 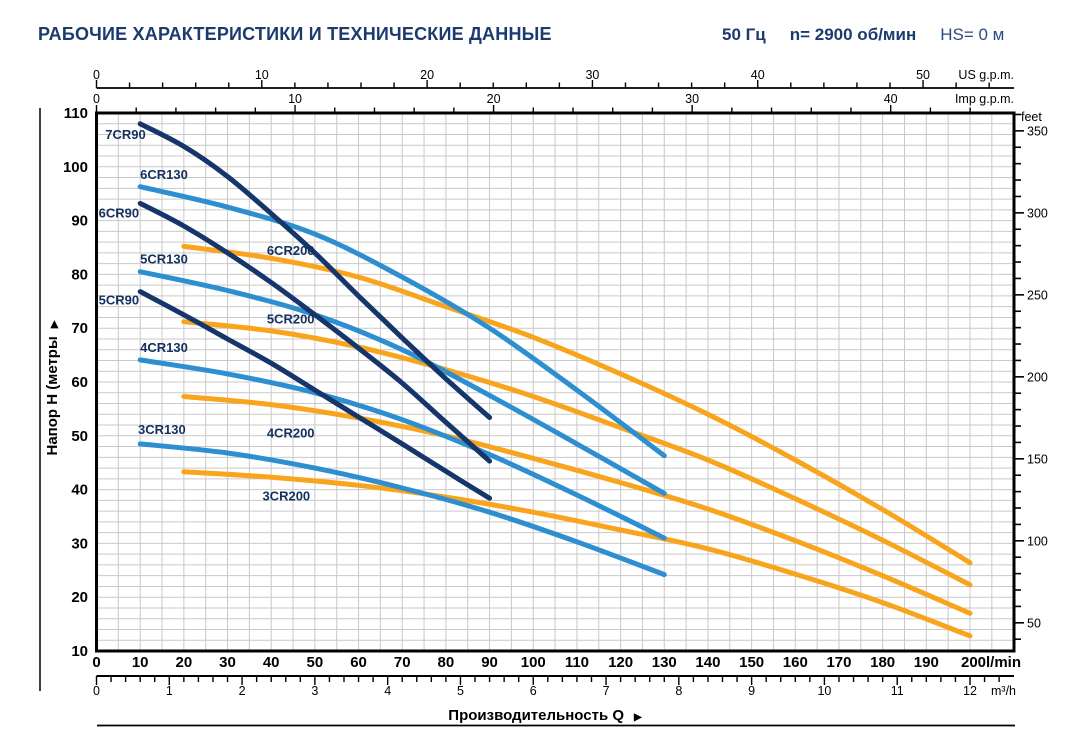 What do you see at coordinates (291, 250) in the screenshot?
I see `curve-label-6CR200: 6CR200` at bounding box center [291, 250].